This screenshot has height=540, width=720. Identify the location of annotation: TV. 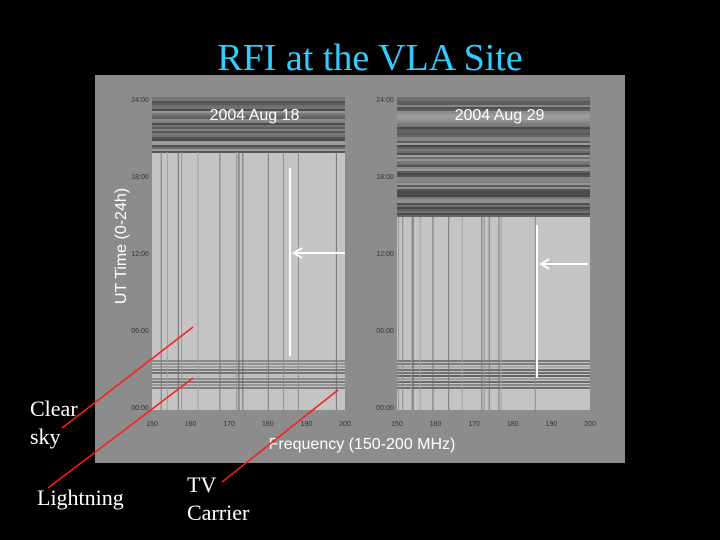
(201, 484).